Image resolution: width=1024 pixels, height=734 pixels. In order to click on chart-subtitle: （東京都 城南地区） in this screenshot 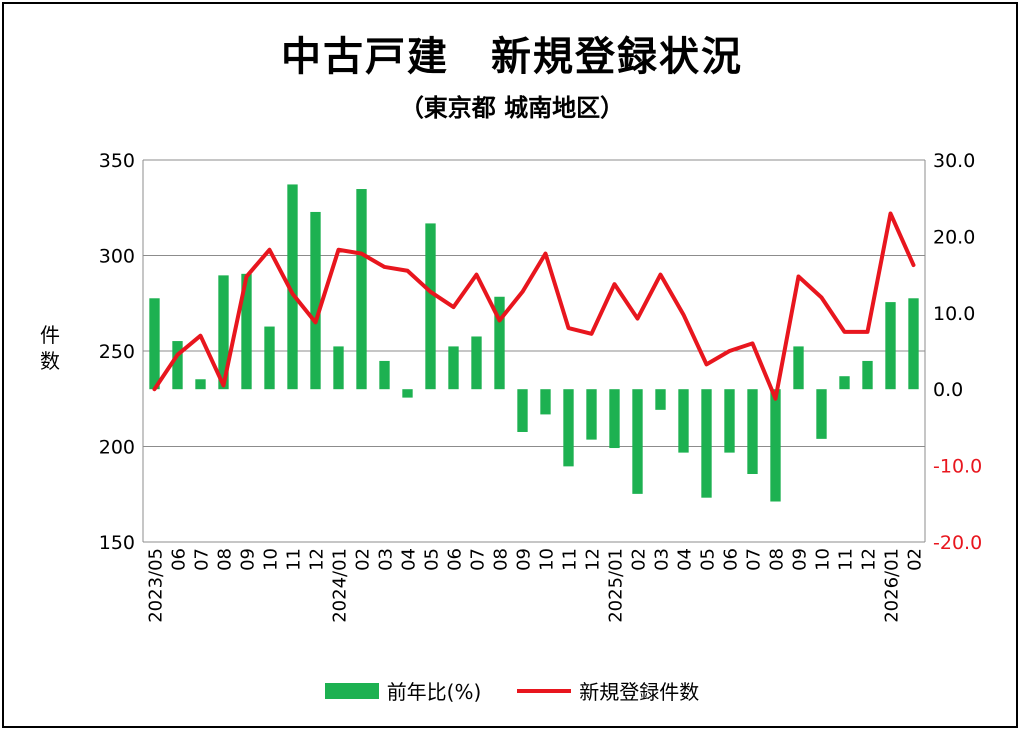, I will do `click(512, 108)`.